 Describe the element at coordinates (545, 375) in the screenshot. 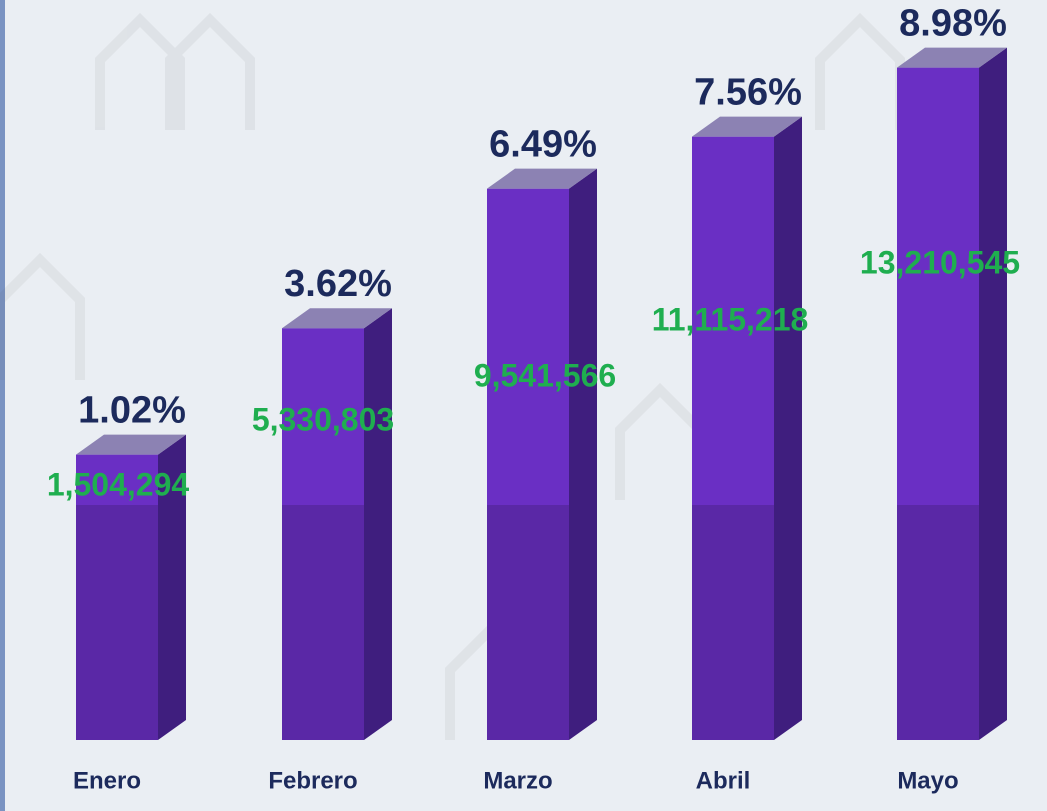

I see `amount-label: 9,541,566` at that location.